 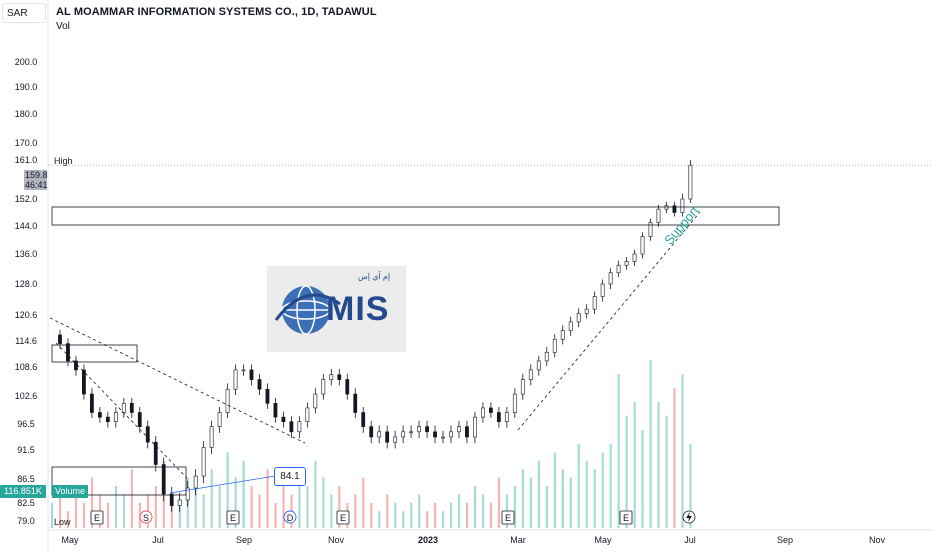 What do you see at coordinates (26, 479) in the screenshot?
I see `y-tick-label: 86.5` at bounding box center [26, 479].